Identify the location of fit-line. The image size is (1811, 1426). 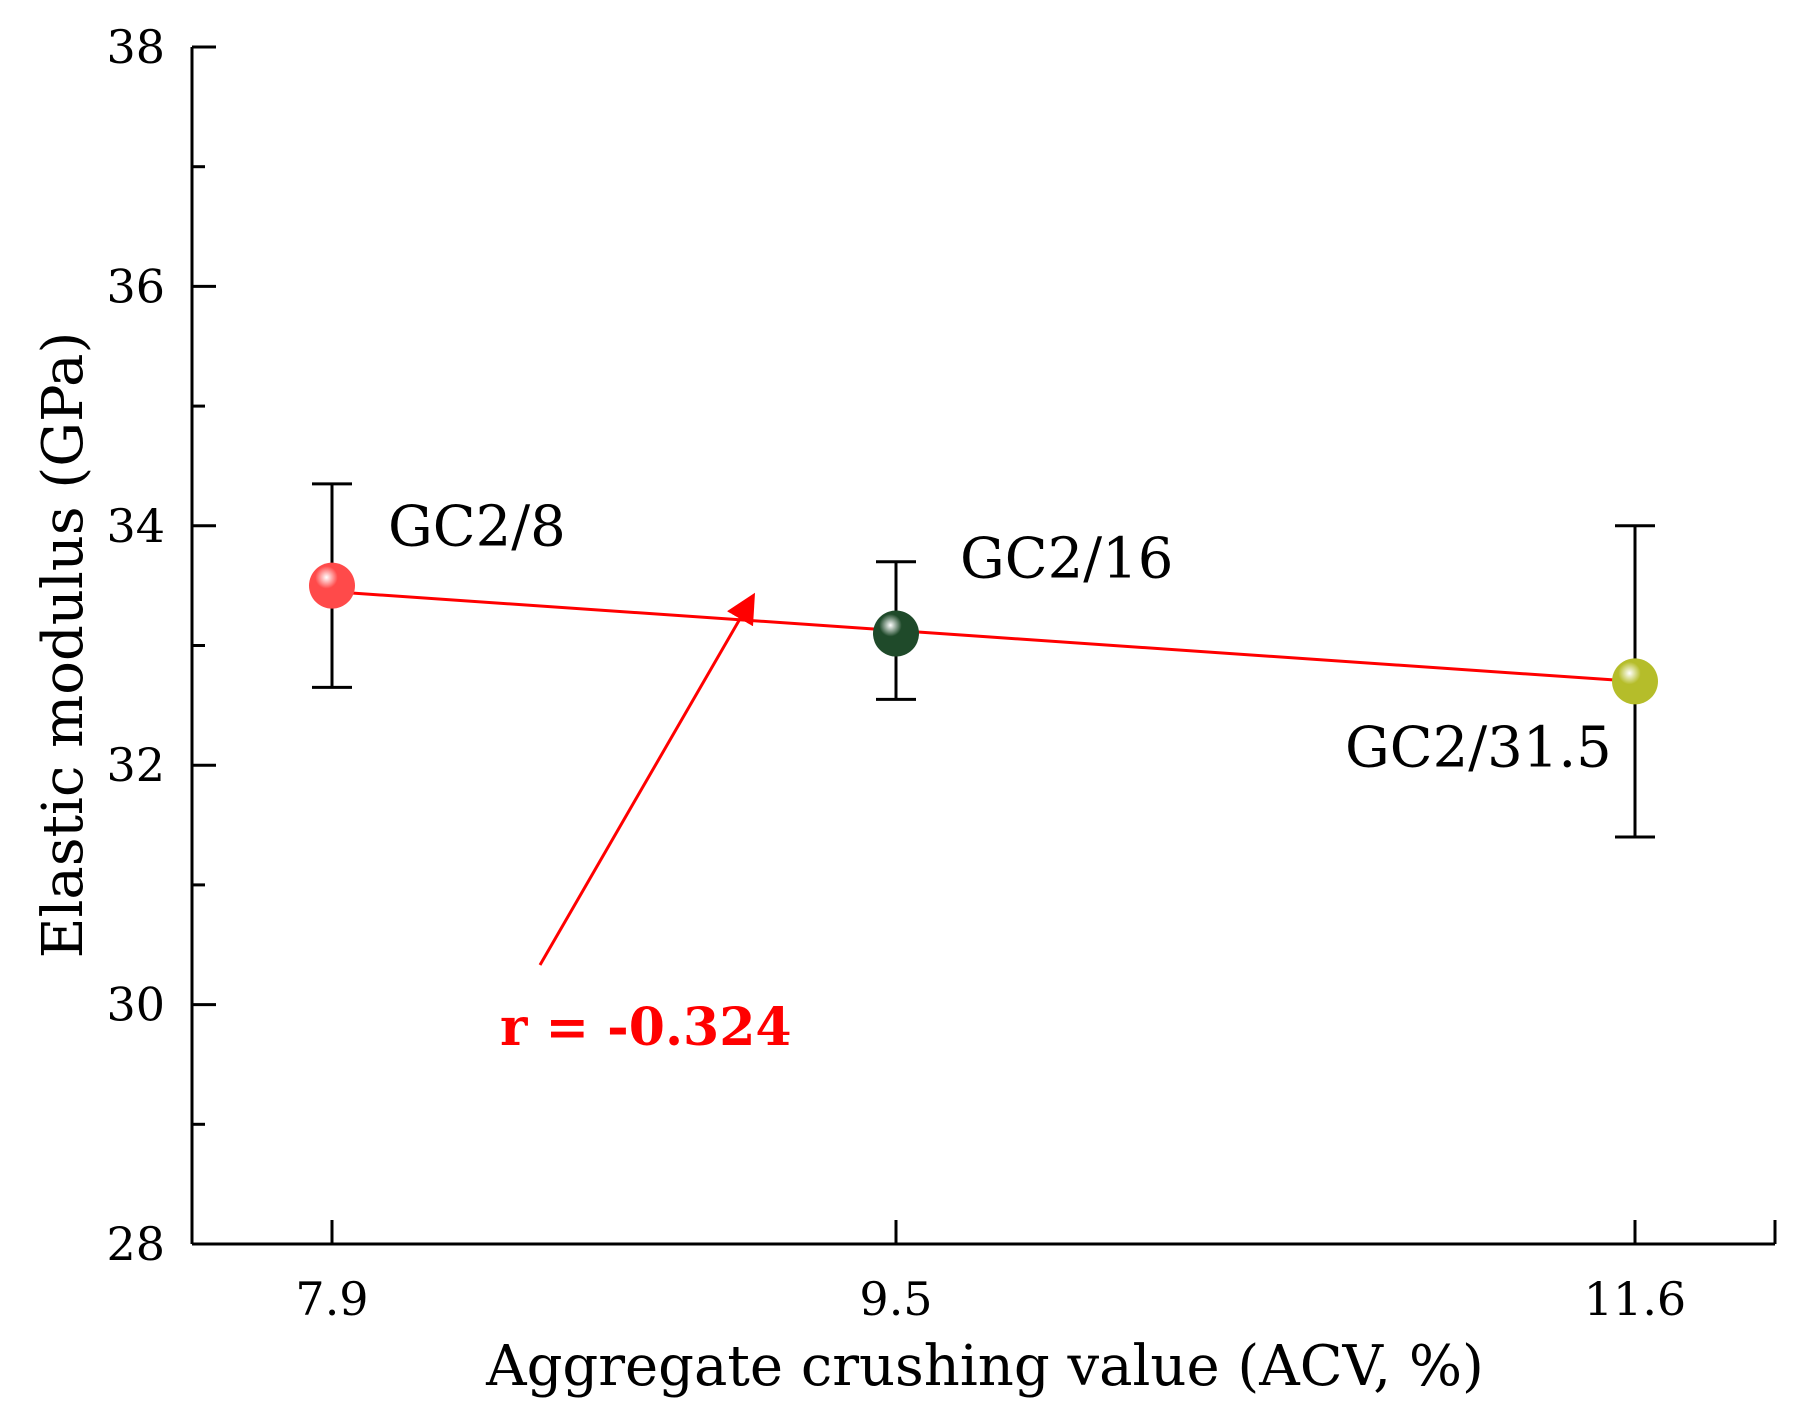
(983, 636).